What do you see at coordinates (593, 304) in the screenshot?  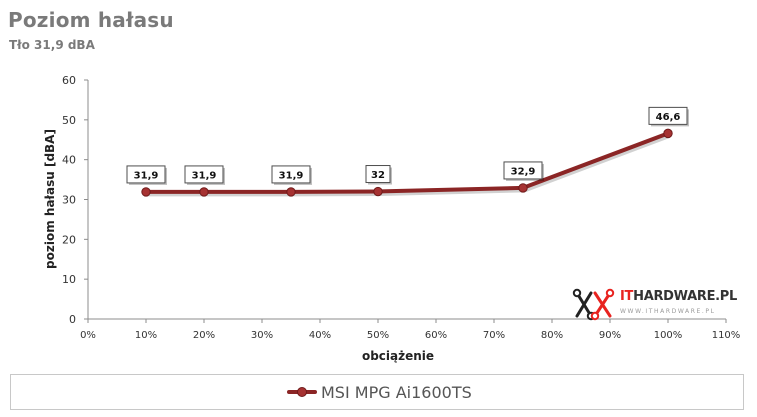 I see `logo-mark-icon` at bounding box center [593, 304].